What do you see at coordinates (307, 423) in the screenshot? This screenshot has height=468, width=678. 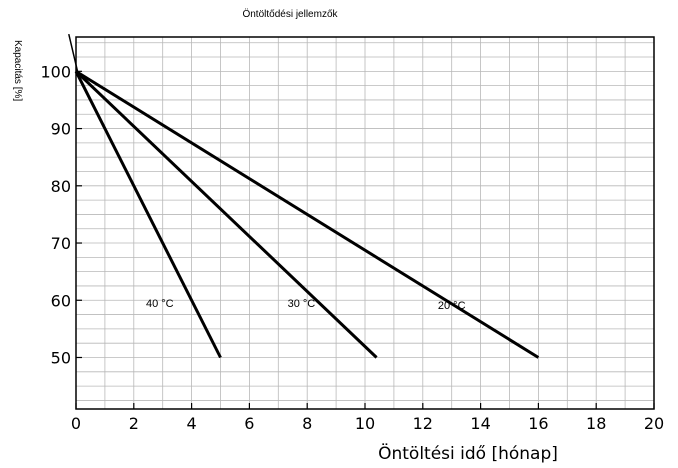 I see `x-tick-label: 8` at bounding box center [307, 423].